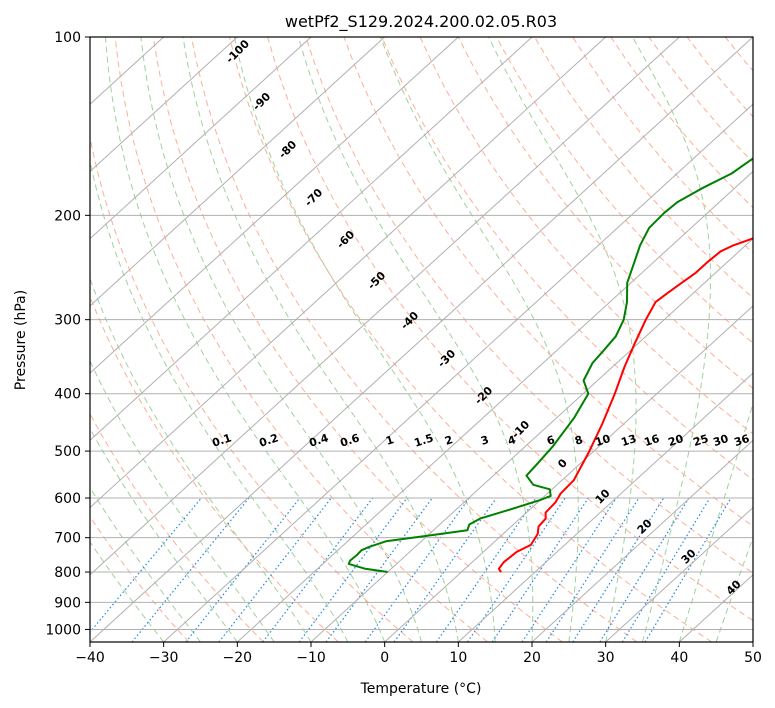  Describe the element at coordinates (389, 440) in the screenshot. I see `mixing-ratio-label: 1` at that location.